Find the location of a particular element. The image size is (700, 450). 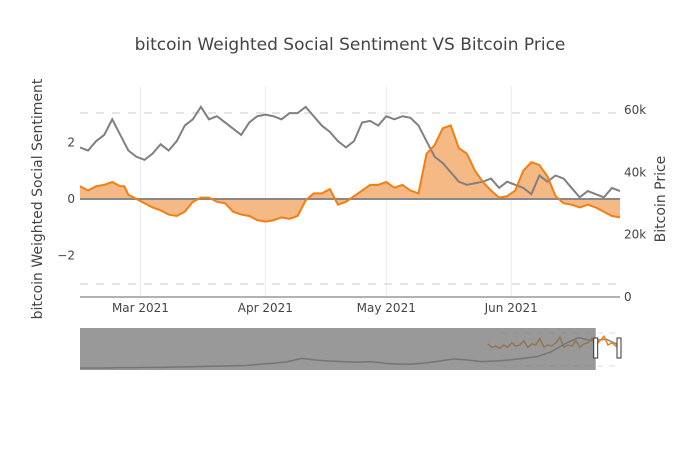

y2-tick-label: 60k is located at coordinates (635, 110).